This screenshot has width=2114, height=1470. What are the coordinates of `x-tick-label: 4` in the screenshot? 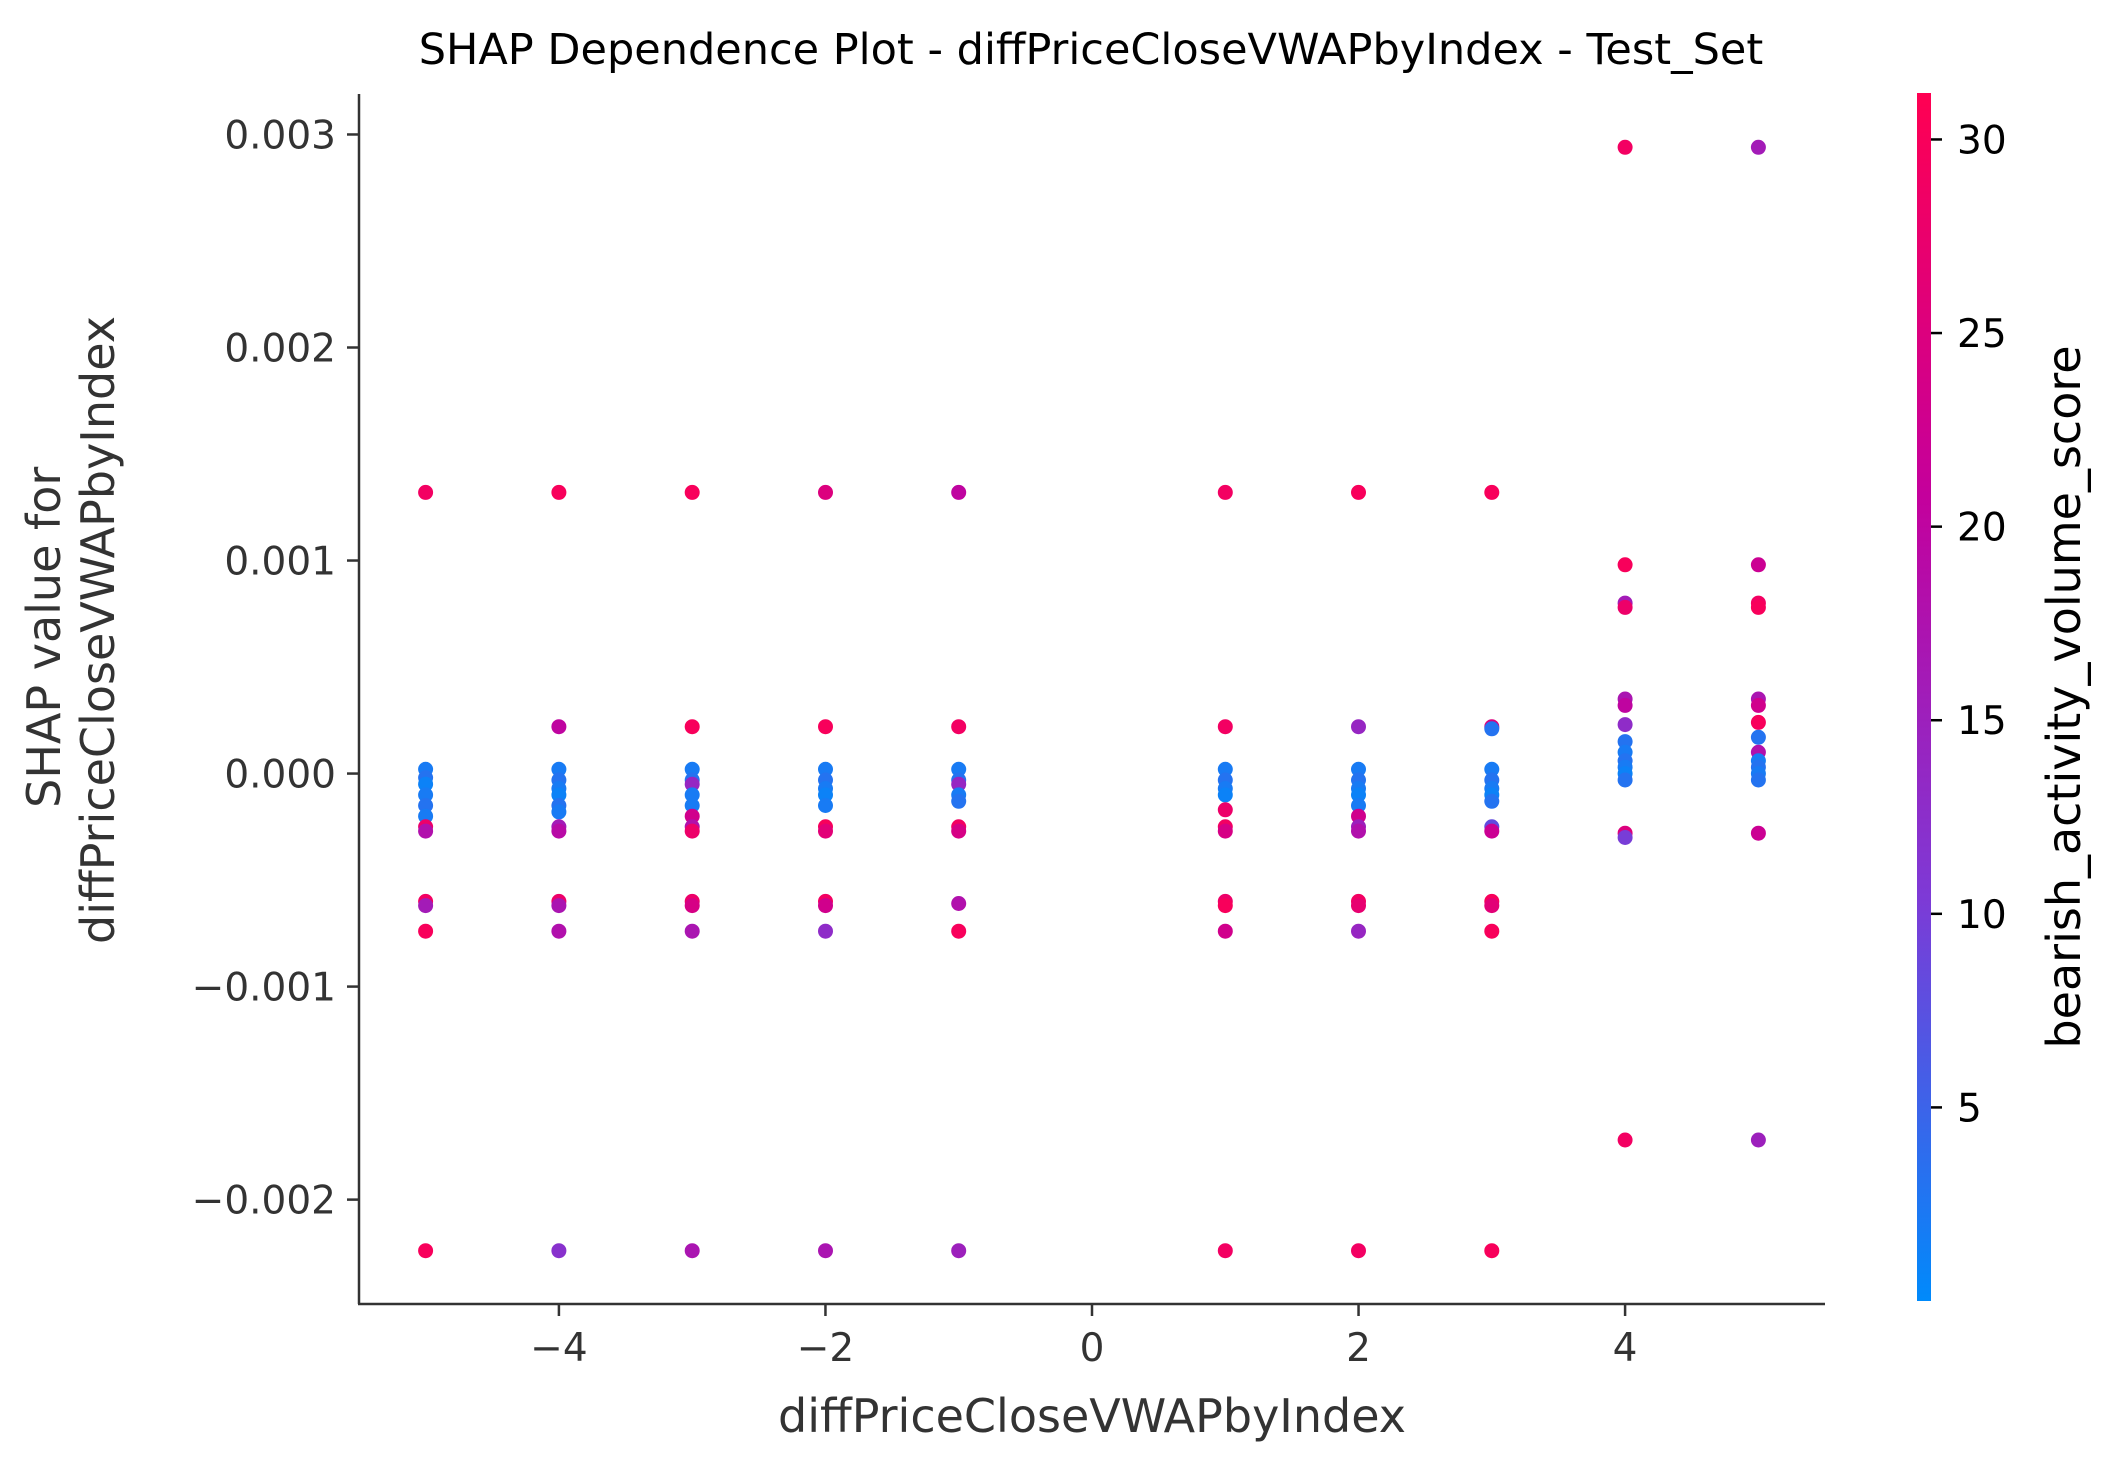 It's located at (1625, 1348).